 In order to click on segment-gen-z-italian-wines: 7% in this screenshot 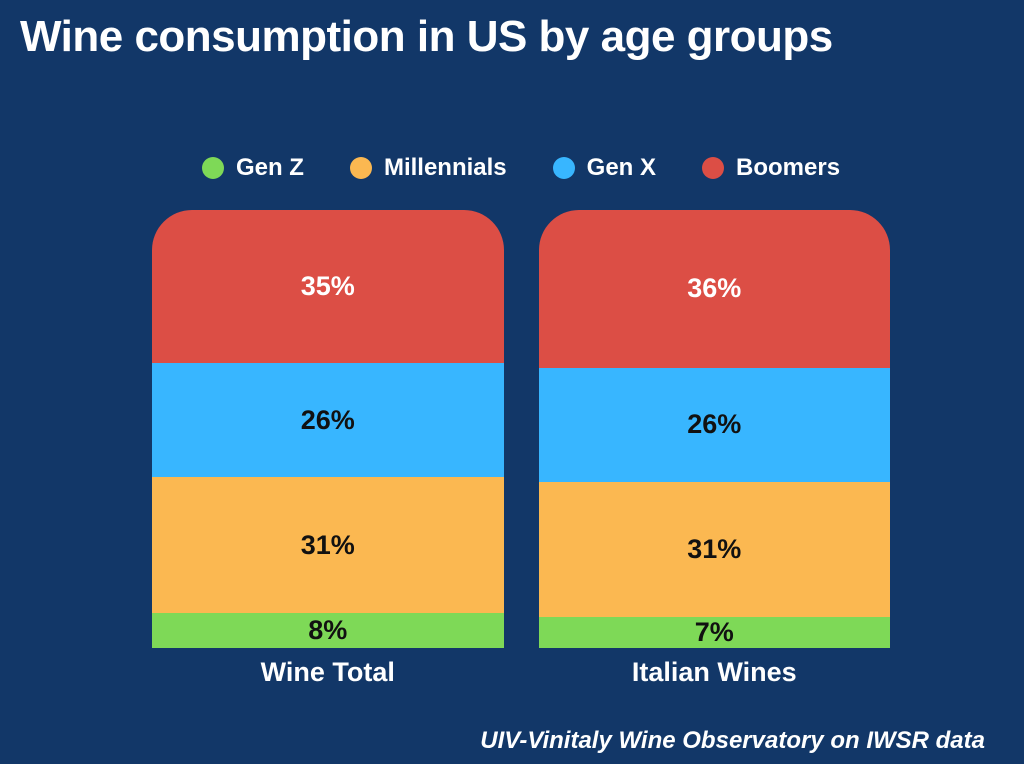, I will do `click(714, 632)`.